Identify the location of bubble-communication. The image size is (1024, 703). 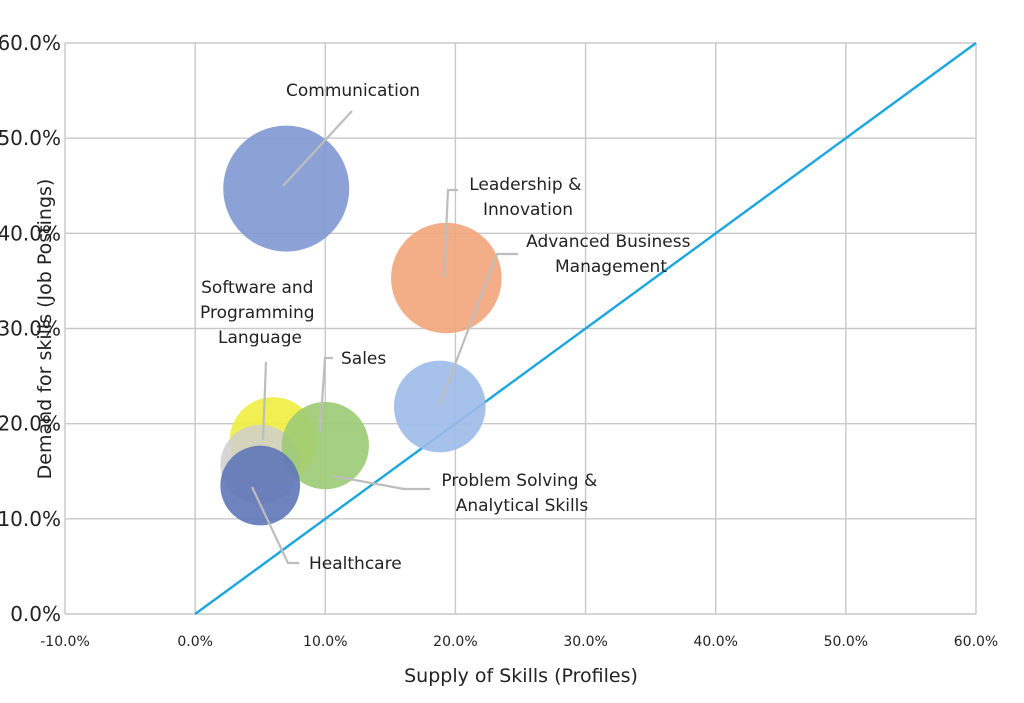
(286, 188).